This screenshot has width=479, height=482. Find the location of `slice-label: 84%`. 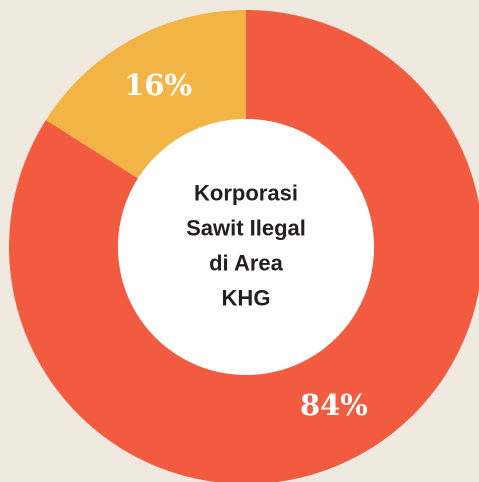

slice-label: 84% is located at coordinates (334, 405).